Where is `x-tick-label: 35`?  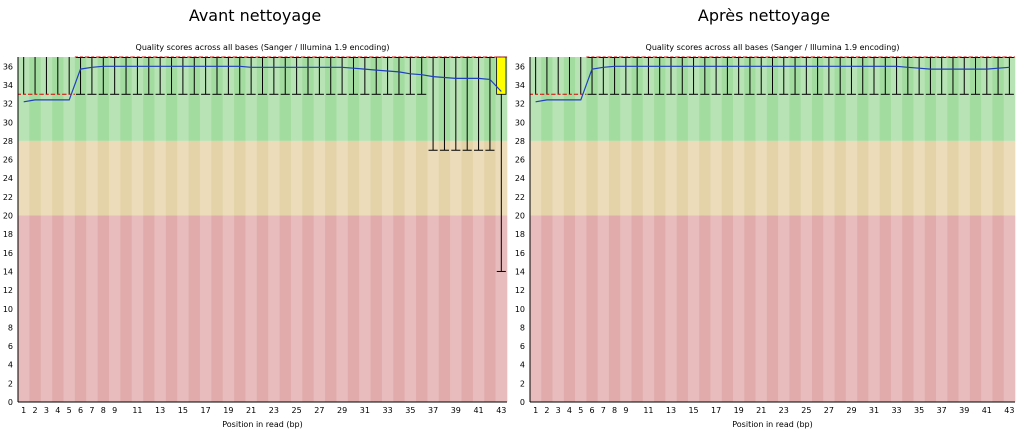
x-tick-label: 35 is located at coordinates (410, 410).